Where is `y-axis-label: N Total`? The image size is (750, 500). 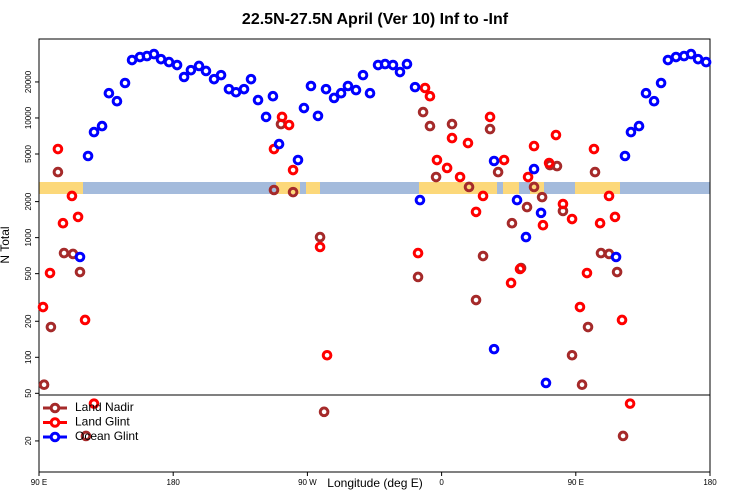 y-axis-label: N Total is located at coordinates (6, 244).